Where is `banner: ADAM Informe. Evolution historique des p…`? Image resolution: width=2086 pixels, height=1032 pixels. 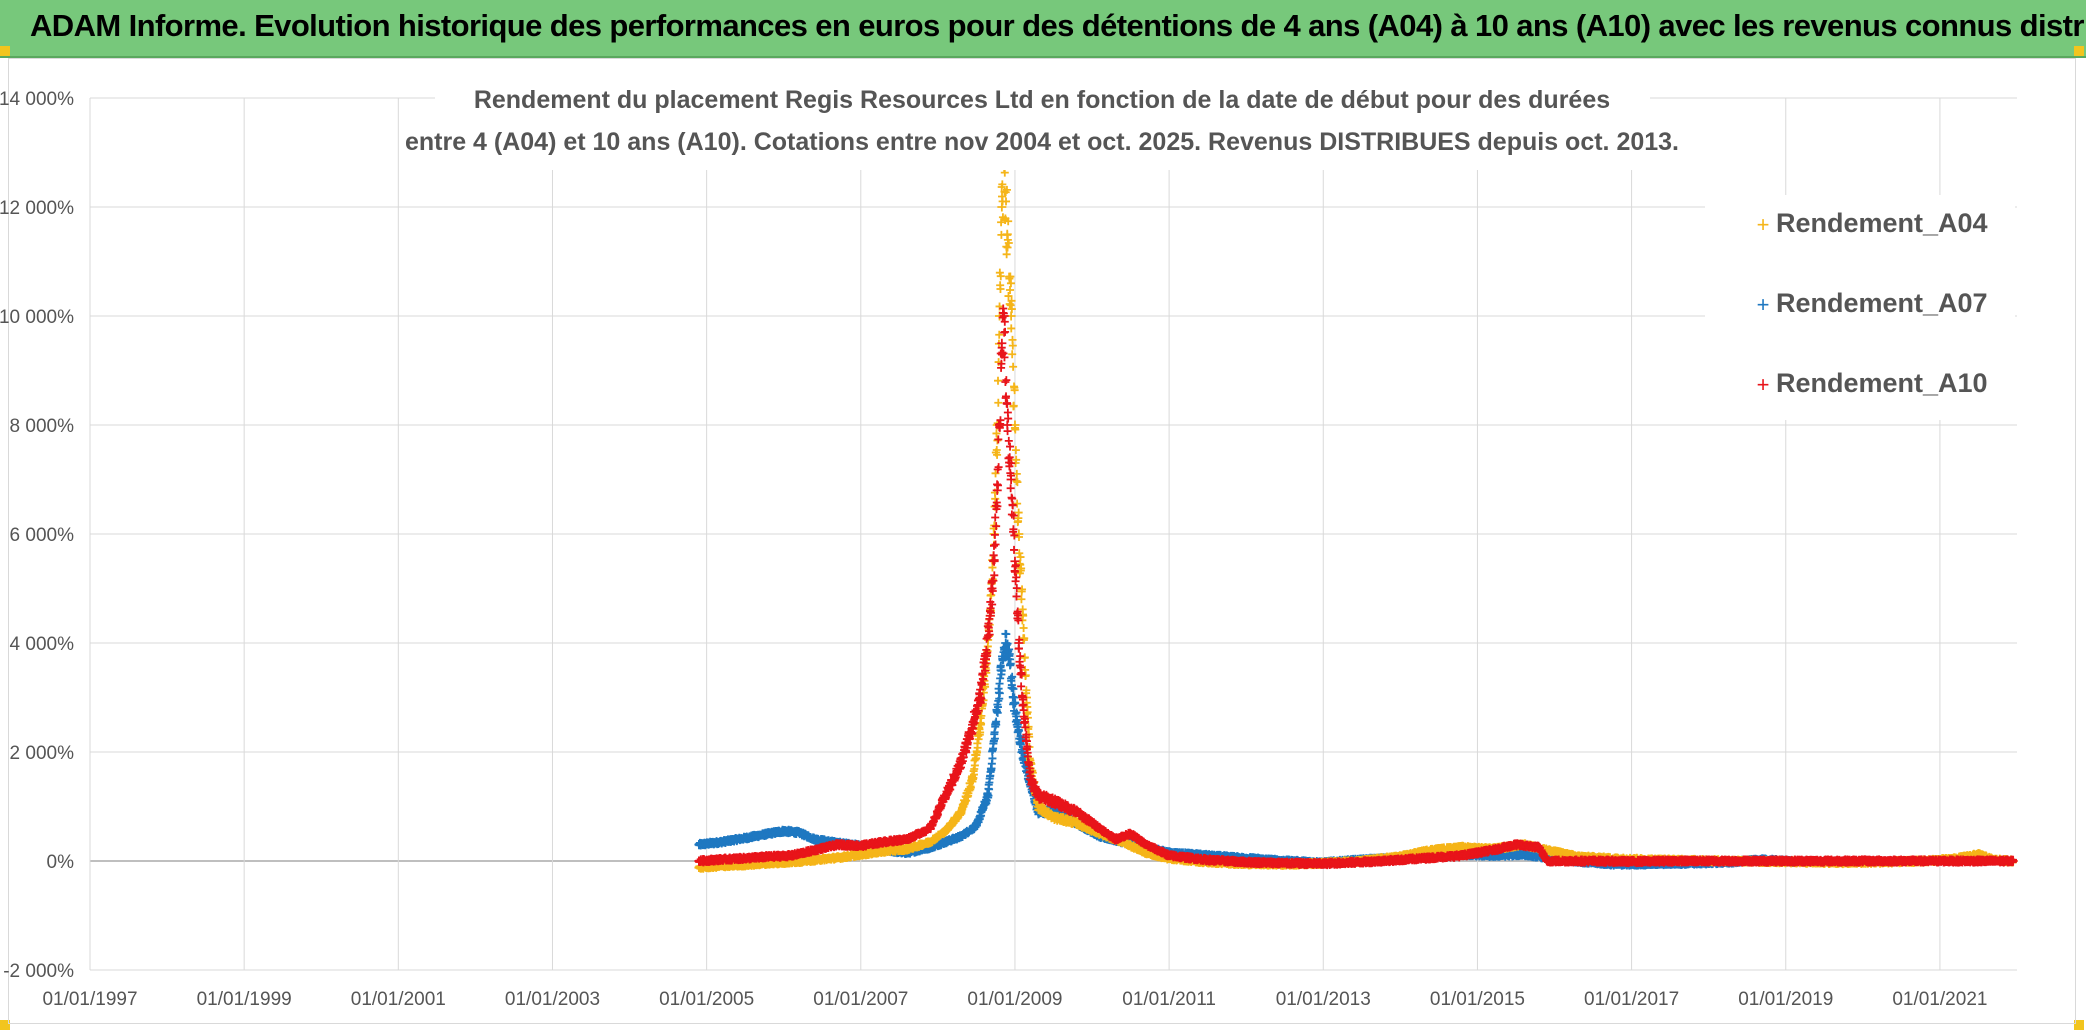 banner: ADAM Informe. Evolution historique des p… is located at coordinates (1043, 29).